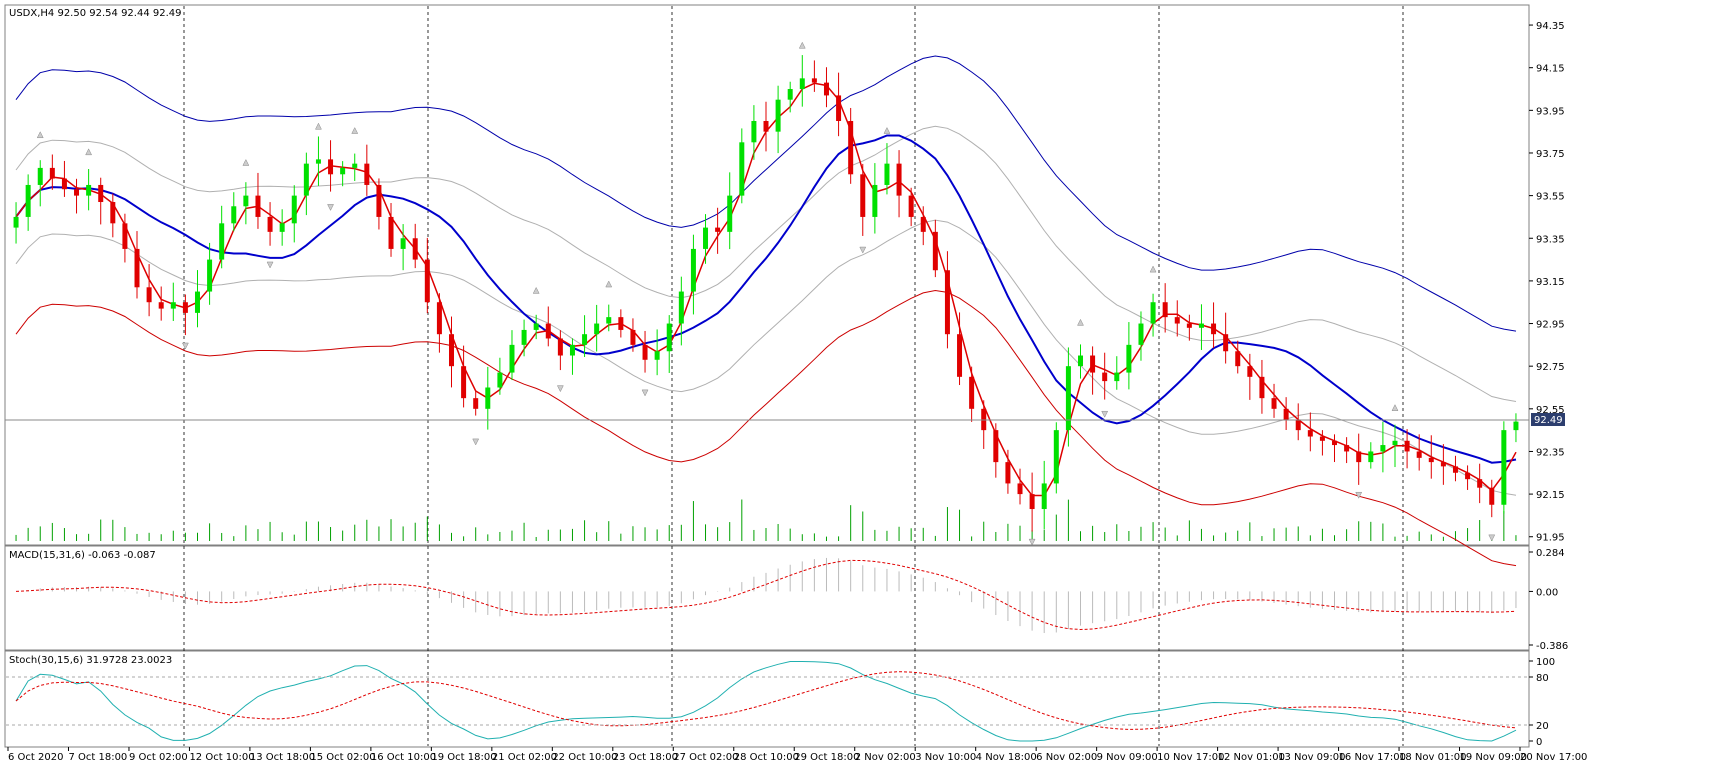 The height and width of the screenshot is (769, 1716). I want to click on time-tick-label: 2 Nov 02:00, so click(885, 757).